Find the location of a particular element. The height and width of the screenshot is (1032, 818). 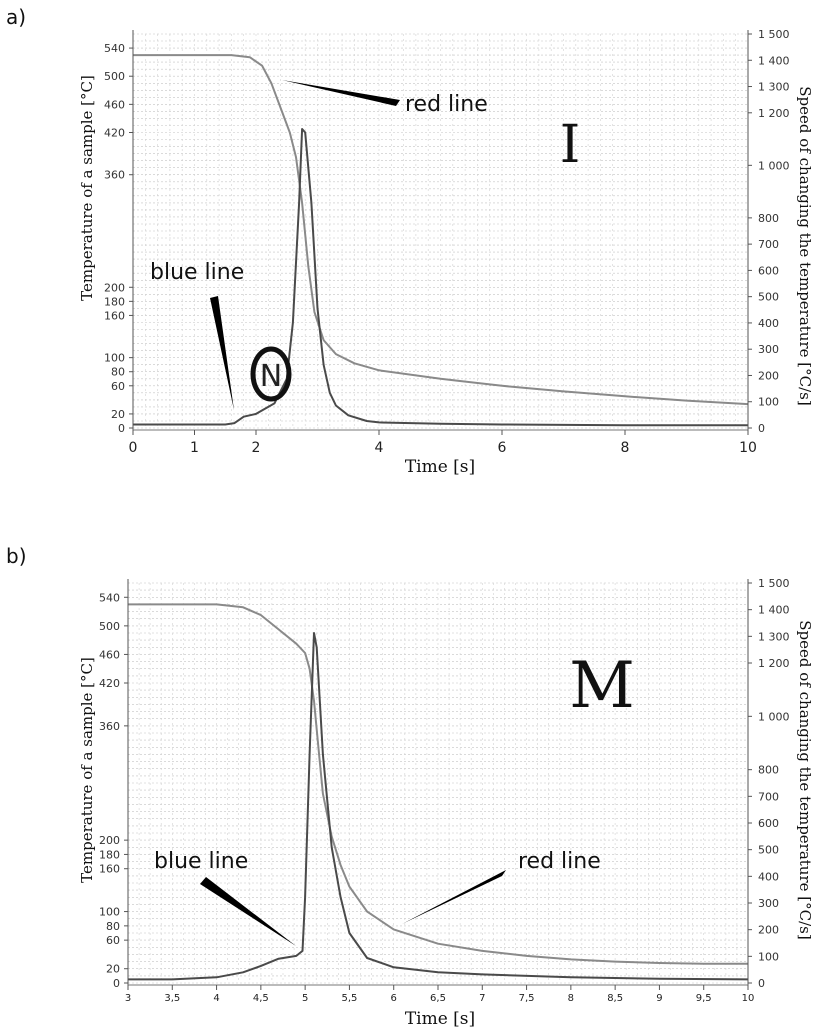

x-axis-label-a: Time [s] is located at coordinates (440, 467).